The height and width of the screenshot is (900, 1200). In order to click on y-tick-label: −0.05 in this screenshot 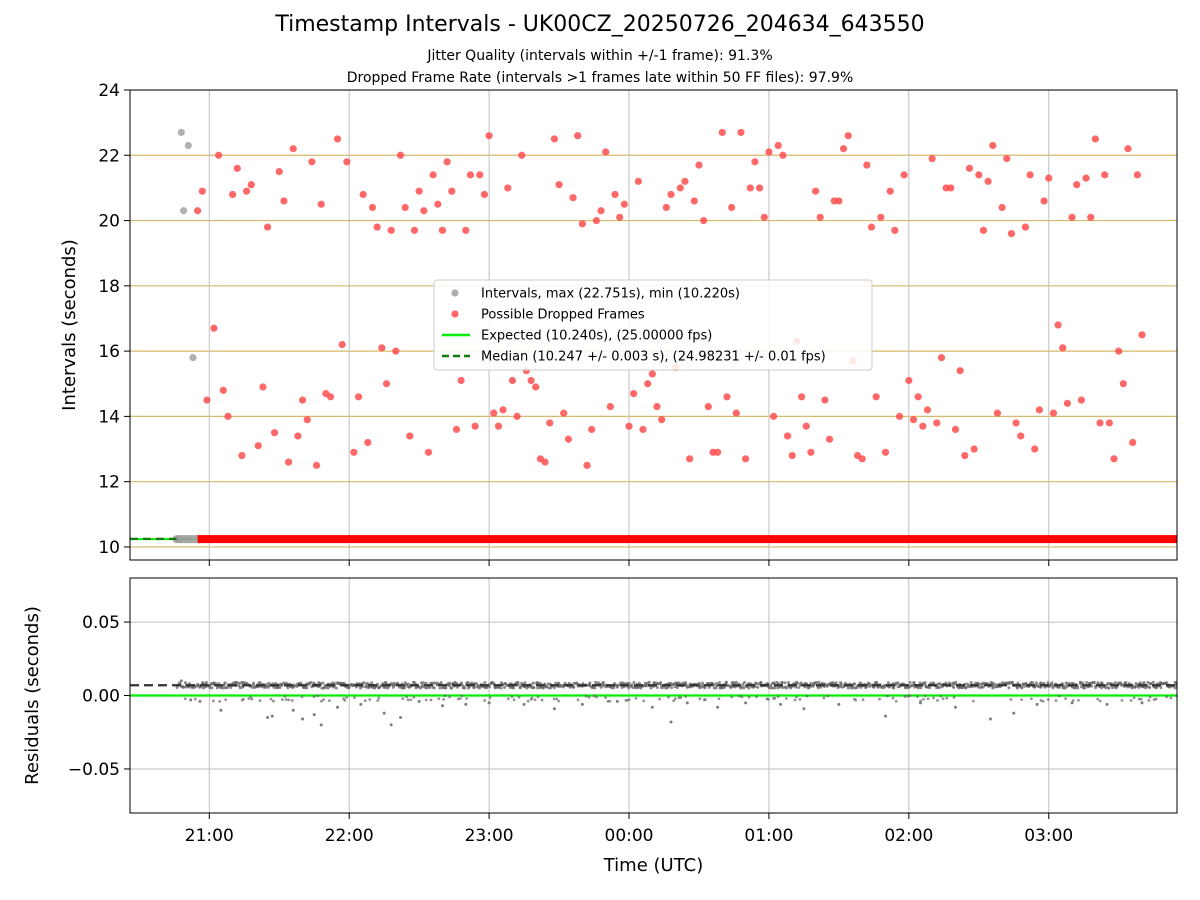, I will do `click(94, 770)`.